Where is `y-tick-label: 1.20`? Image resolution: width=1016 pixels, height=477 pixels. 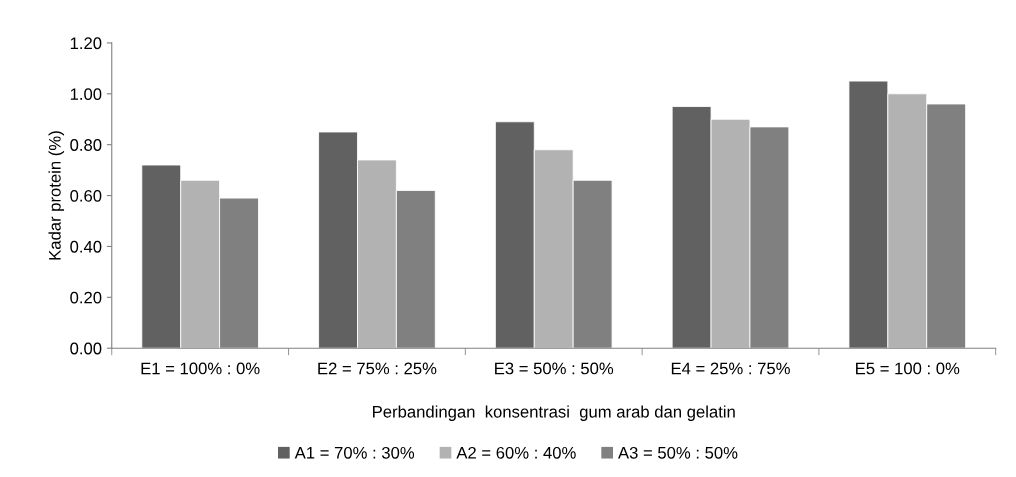
y-tick-label: 1.20 is located at coordinates (86, 43).